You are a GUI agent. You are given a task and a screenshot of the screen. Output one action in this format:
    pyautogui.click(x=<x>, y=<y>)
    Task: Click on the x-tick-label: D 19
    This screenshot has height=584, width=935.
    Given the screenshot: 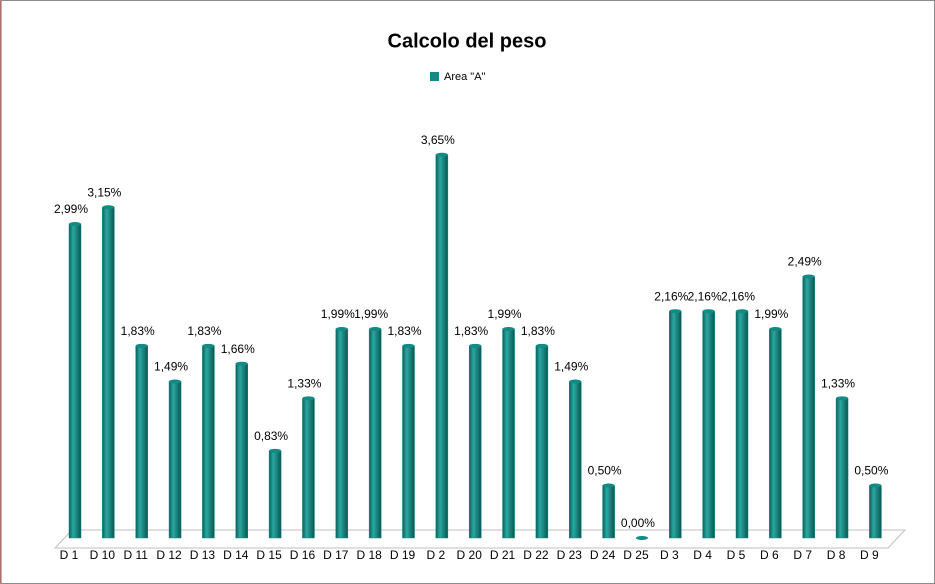 What is the action you would take?
    pyautogui.click(x=403, y=555)
    